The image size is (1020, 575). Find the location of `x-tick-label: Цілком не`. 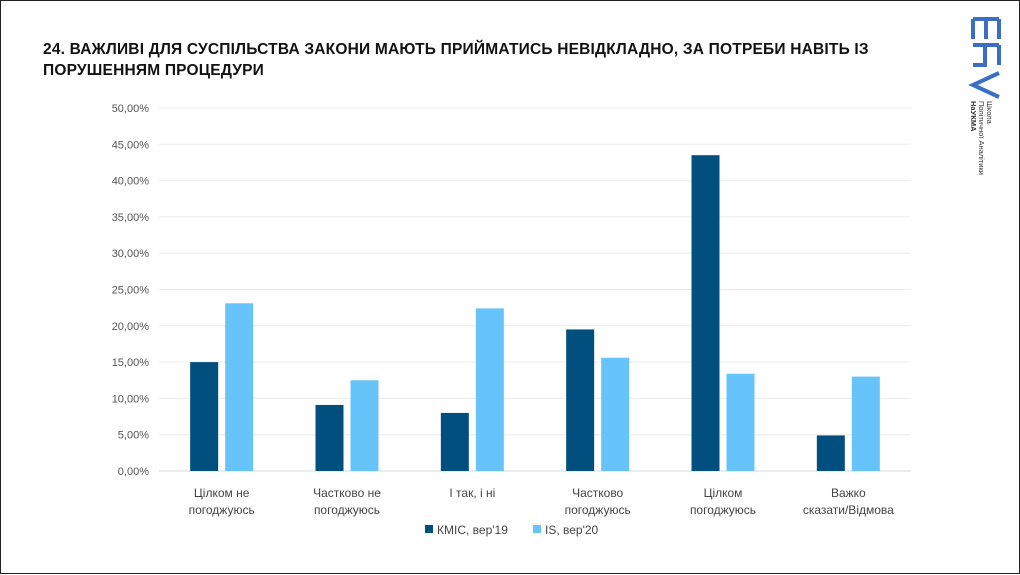

x-tick-label: Цілком не is located at coordinates (222, 493).